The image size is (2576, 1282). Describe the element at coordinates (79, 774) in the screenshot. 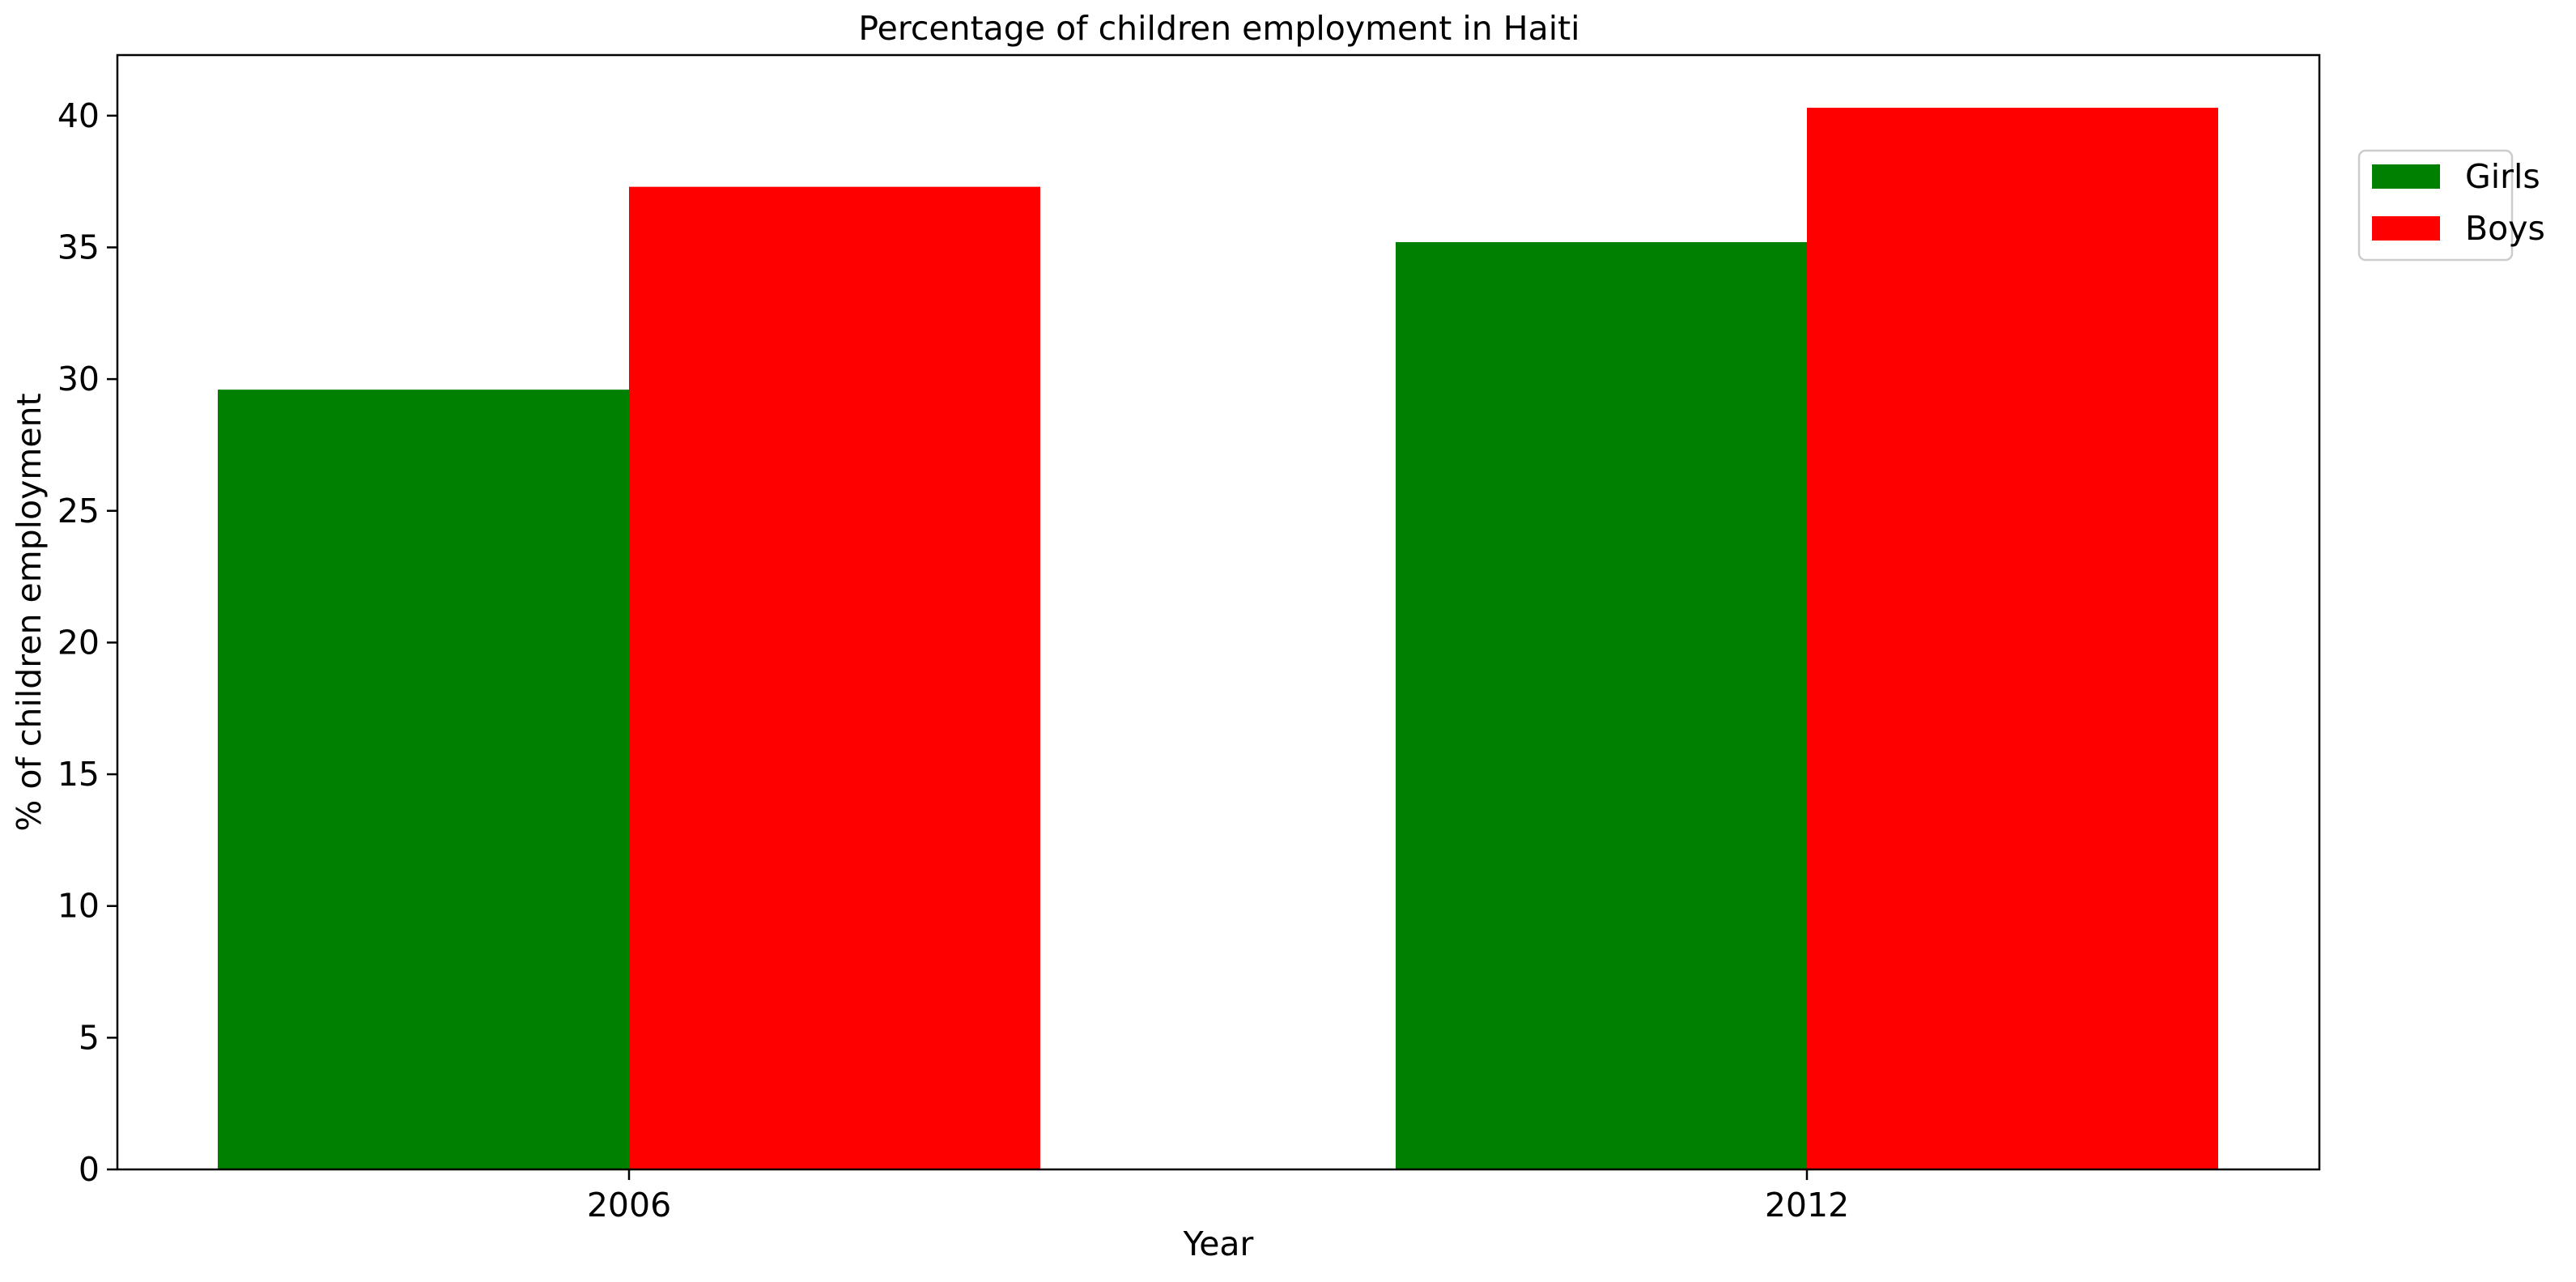

I see `y-tick-label: 15` at that location.